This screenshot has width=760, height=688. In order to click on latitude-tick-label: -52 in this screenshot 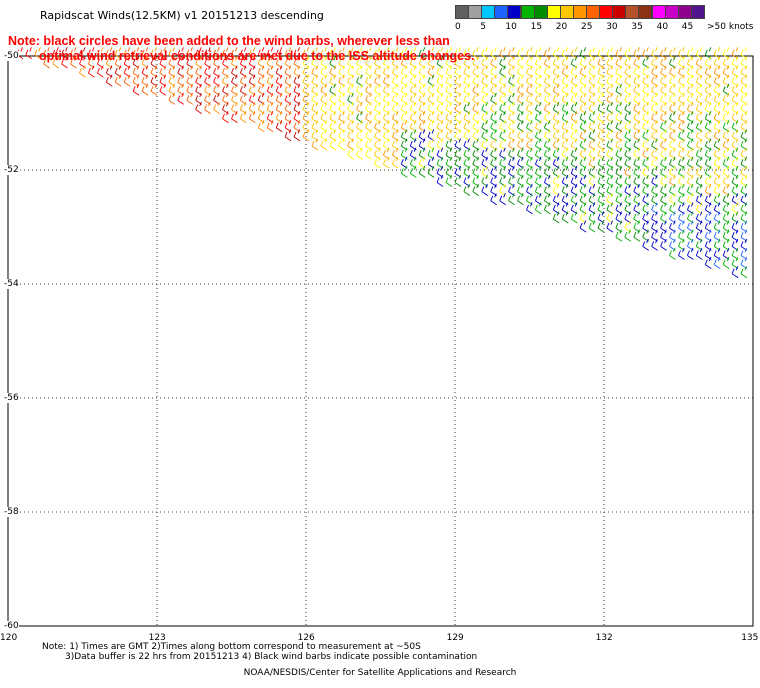, I will do `click(11, 170)`.